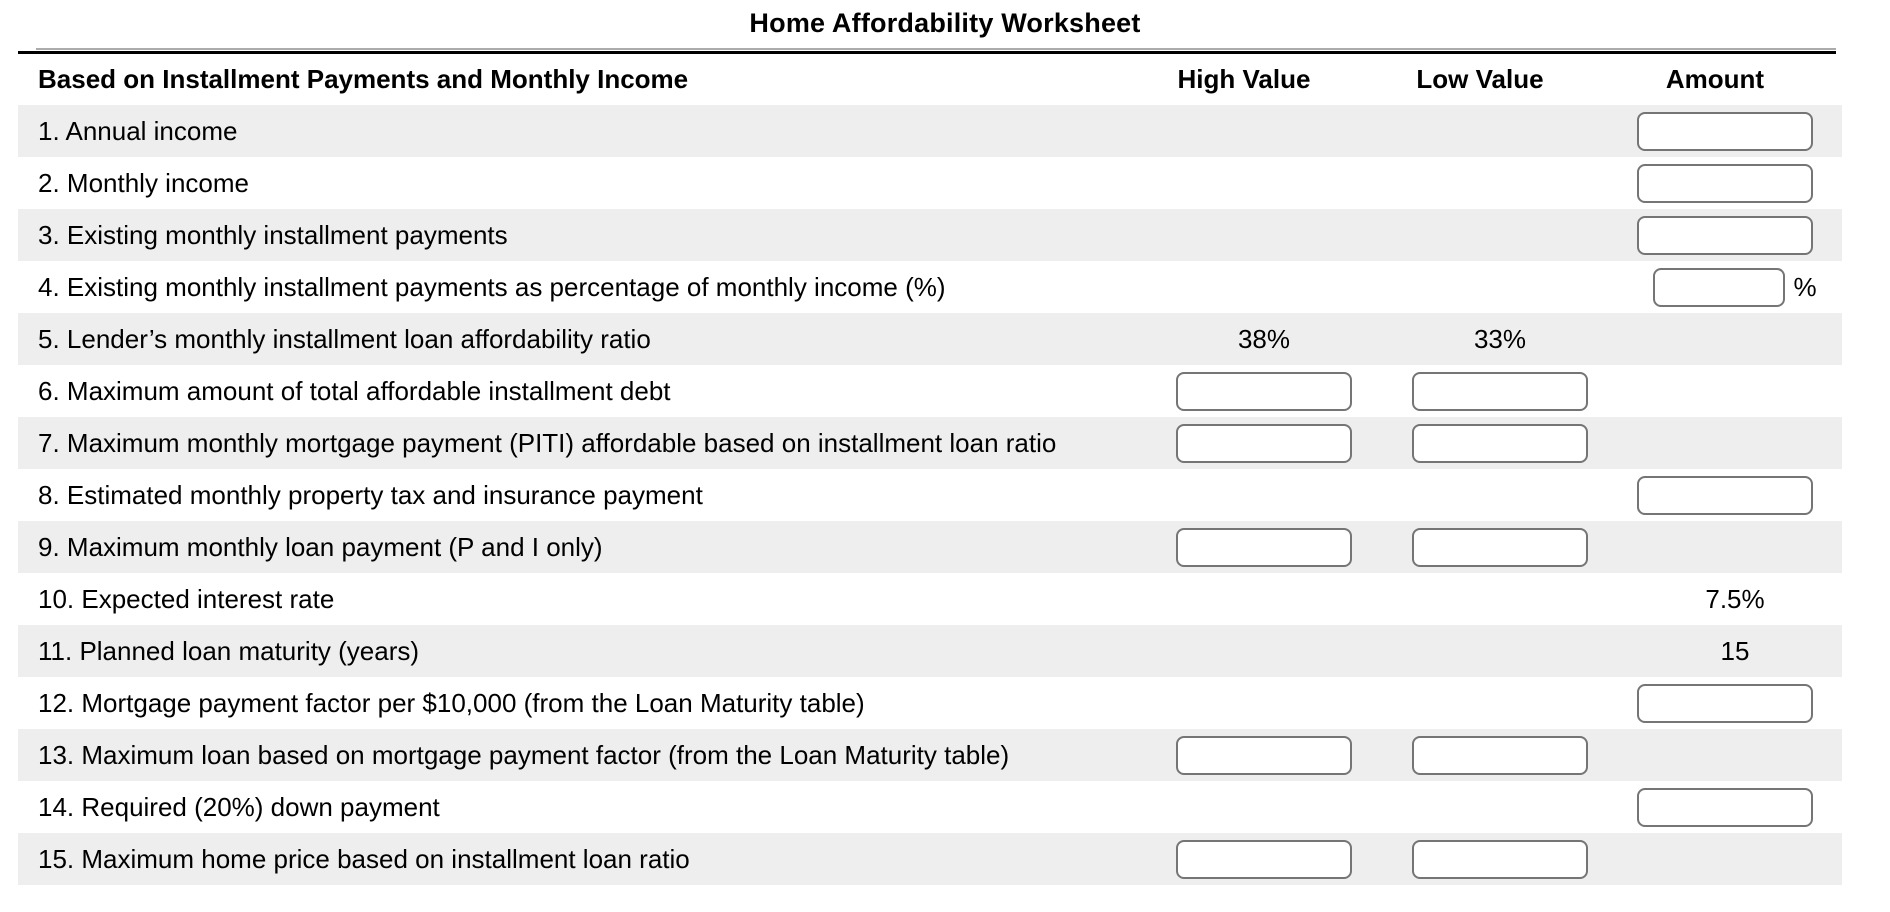 The image size is (1890, 912). Describe the element at coordinates (229, 650) in the screenshot. I see `row-label: 11. Planned loan maturity (years)` at that location.